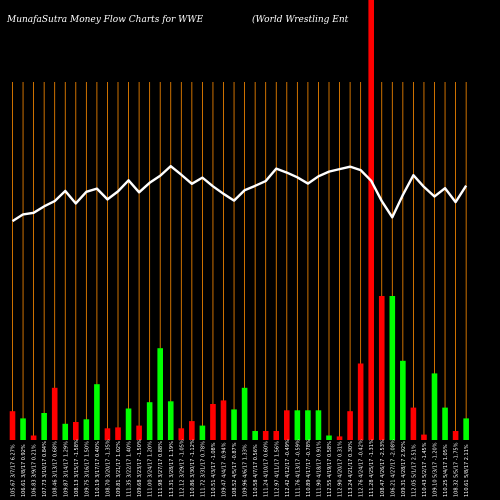  I want to click on x-tick-label: 111.76 4/13/17 -0.59%, so click(298, 468).